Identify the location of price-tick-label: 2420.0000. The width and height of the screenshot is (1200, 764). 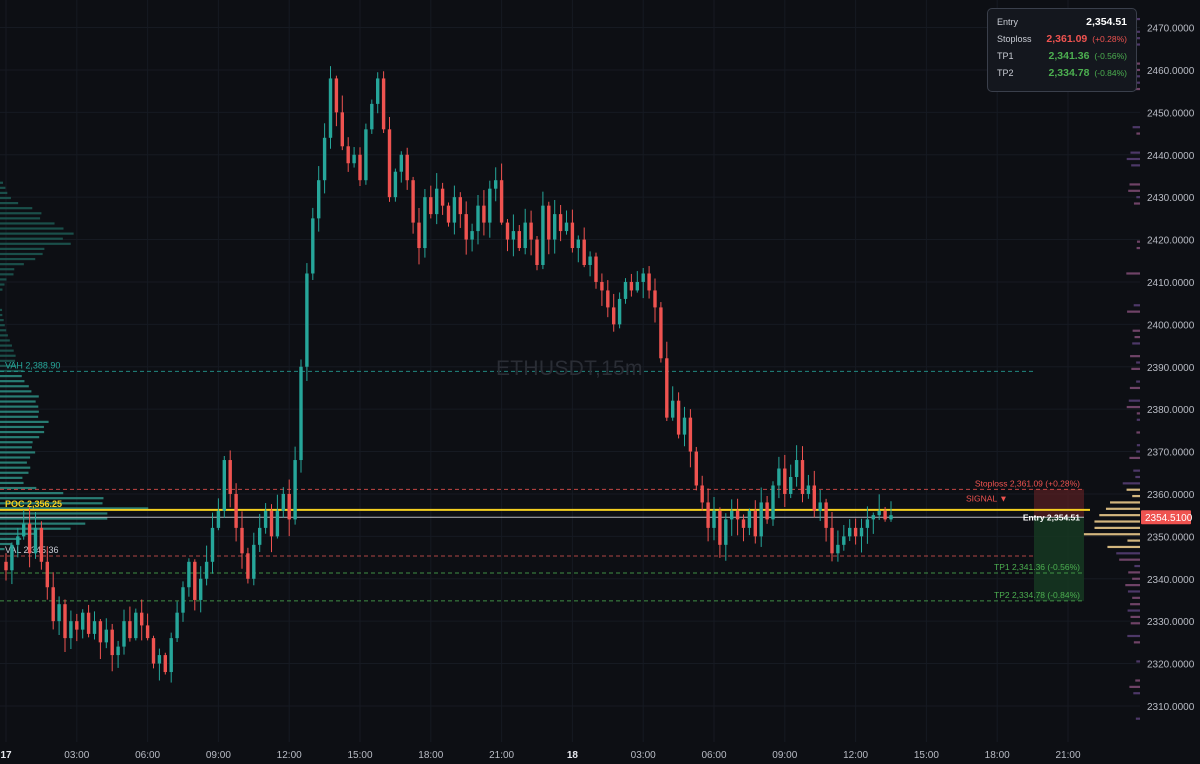
(1171, 241).